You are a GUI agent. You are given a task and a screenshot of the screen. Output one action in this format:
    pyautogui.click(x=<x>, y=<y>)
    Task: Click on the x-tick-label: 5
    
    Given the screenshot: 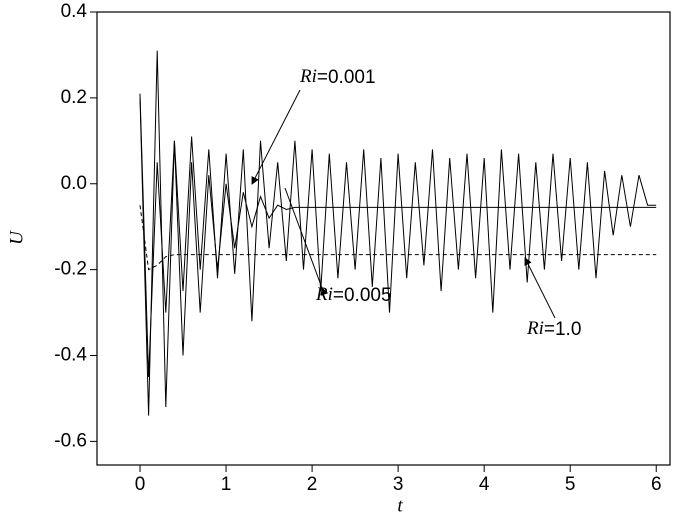 What is the action you would take?
    pyautogui.click(x=570, y=484)
    